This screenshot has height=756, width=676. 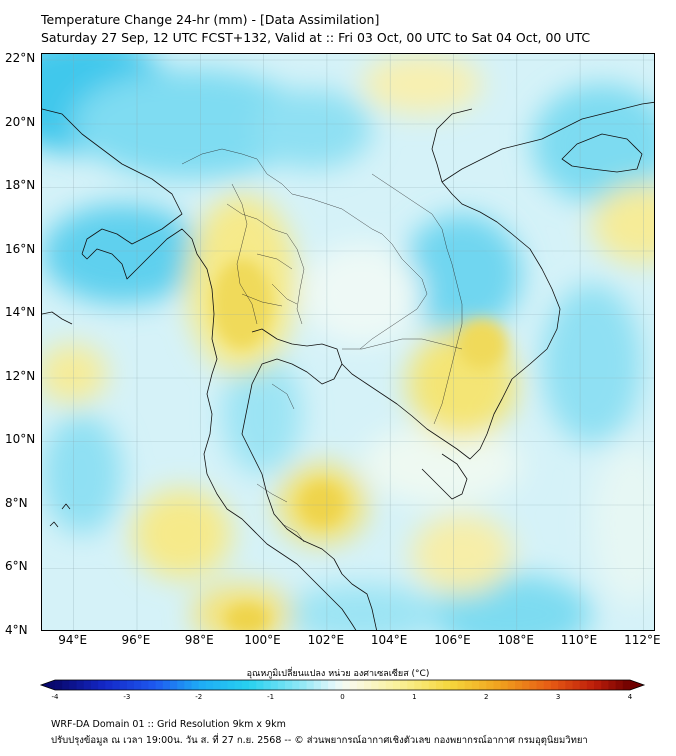 What do you see at coordinates (271, 697) in the screenshot?
I see `colorbar-tick-label: -1` at bounding box center [271, 697].